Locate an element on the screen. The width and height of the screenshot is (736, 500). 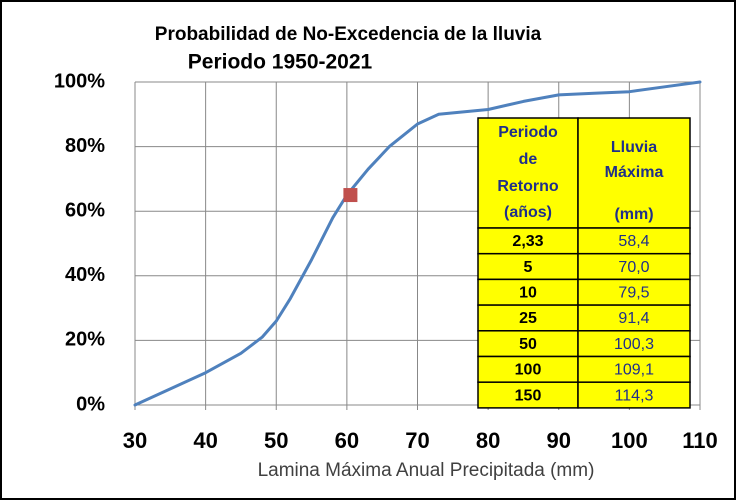
table-header-text: Máxima is located at coordinates (634, 172).